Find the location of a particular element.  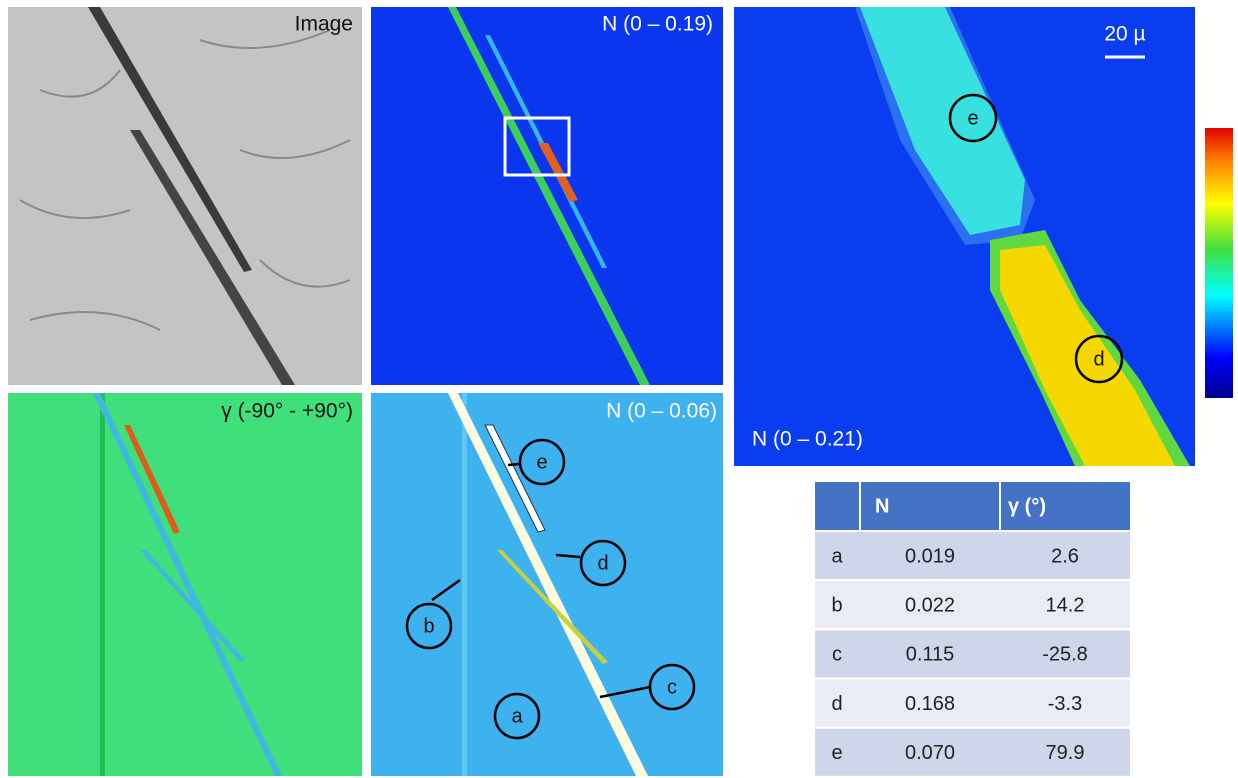

table-cell: d is located at coordinates (836, 704).